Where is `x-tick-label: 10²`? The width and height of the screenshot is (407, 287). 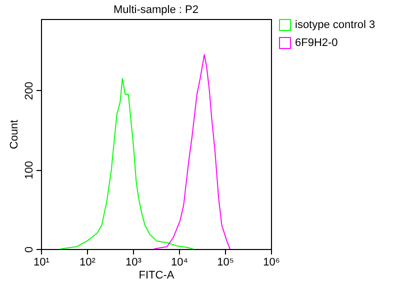 x-tick-label: 10² is located at coordinates (88, 262).